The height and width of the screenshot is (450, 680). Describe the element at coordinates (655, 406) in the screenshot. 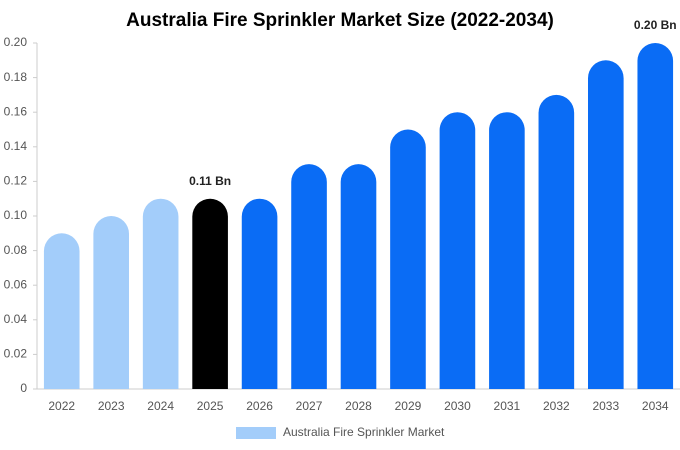

I see `x-tick-label: 2034` at that location.